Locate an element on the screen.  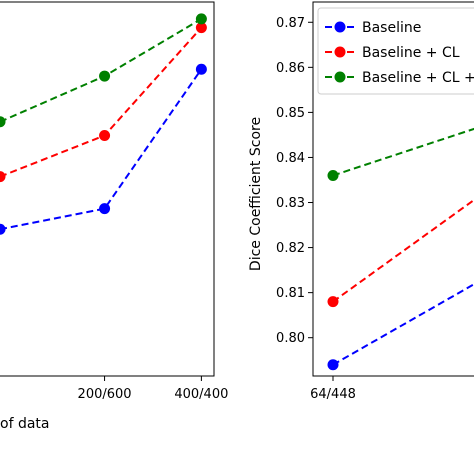
legend-label: Baseline + CL + is located at coordinates (418, 78).